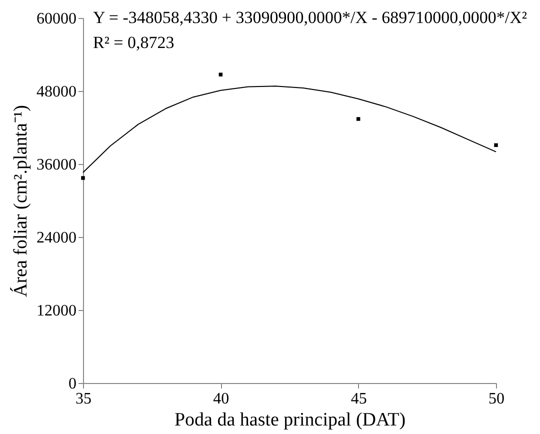 Image resolution: width=540 pixels, height=434 pixels. Describe the element at coordinates (496, 399) in the screenshot. I see `x-tick-label: 50` at that location.